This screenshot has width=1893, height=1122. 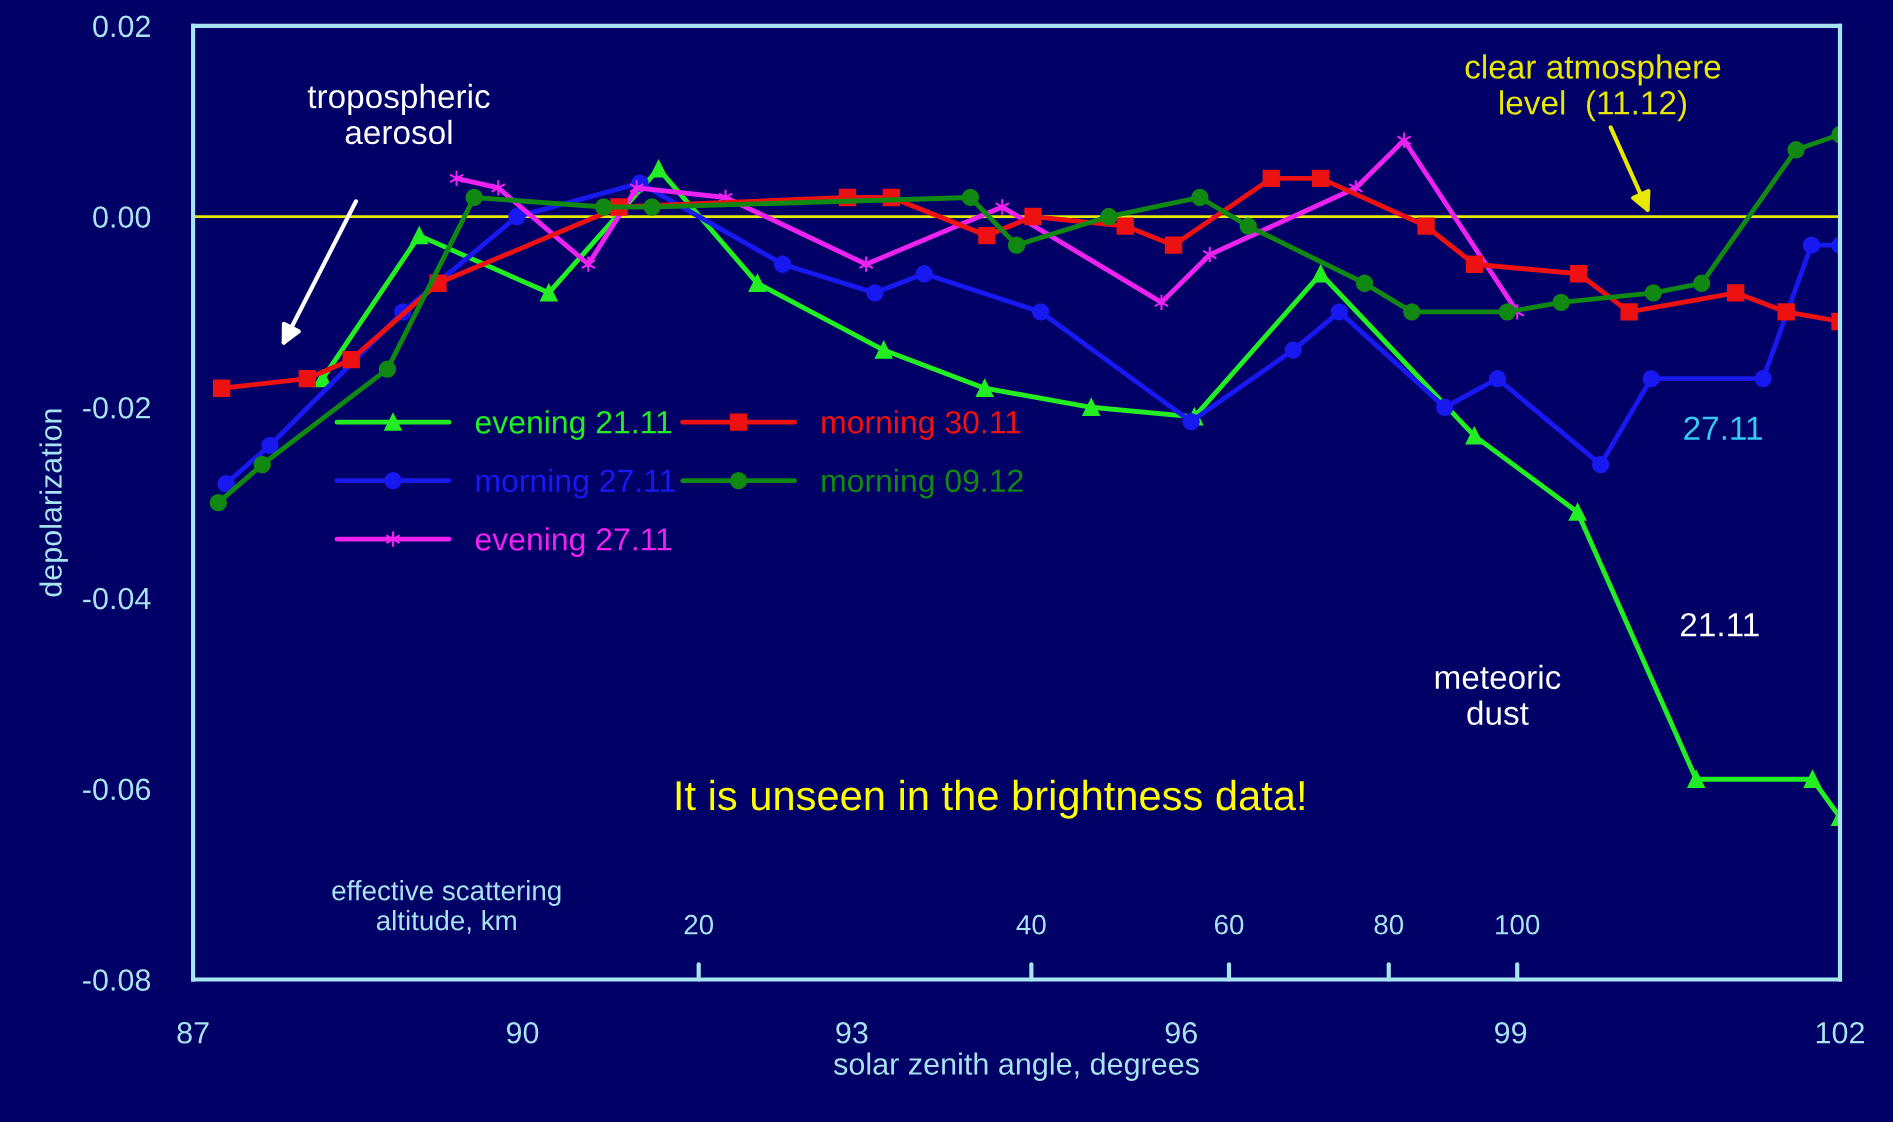 I want to click on annotation: meteoric dust, so click(x=1498, y=695).